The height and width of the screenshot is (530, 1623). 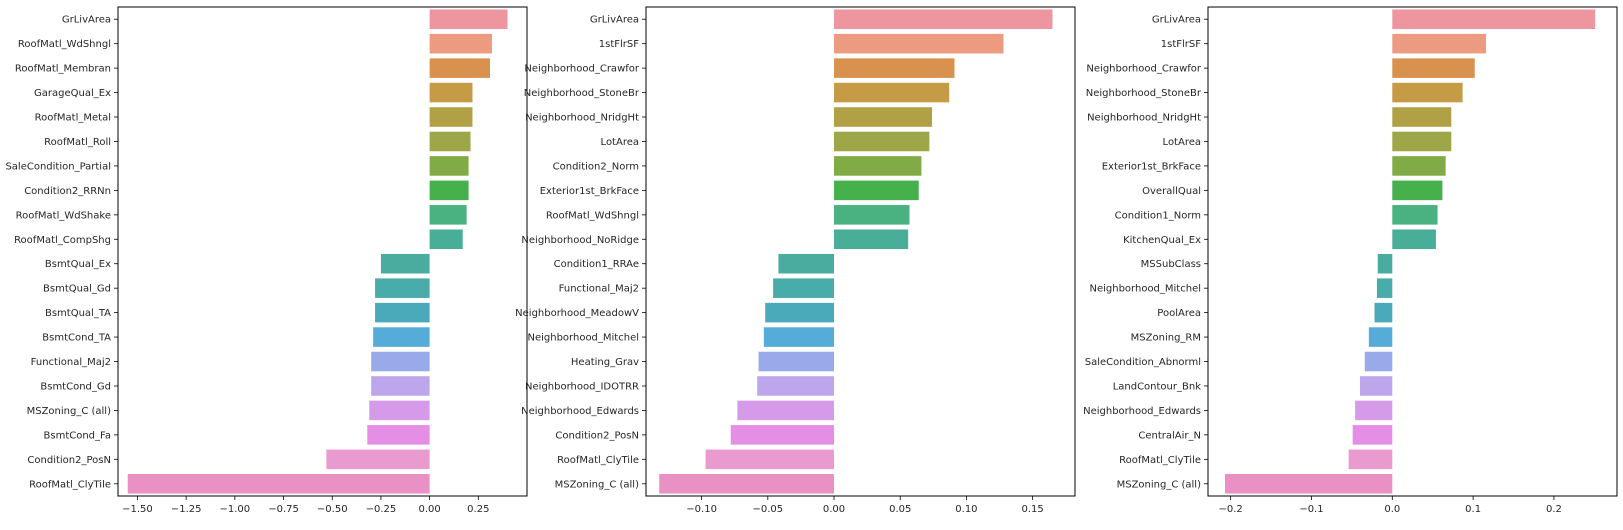 What do you see at coordinates (580, 411) in the screenshot?
I see `y-tick-label: Neighborhood_Edwards` at bounding box center [580, 411].